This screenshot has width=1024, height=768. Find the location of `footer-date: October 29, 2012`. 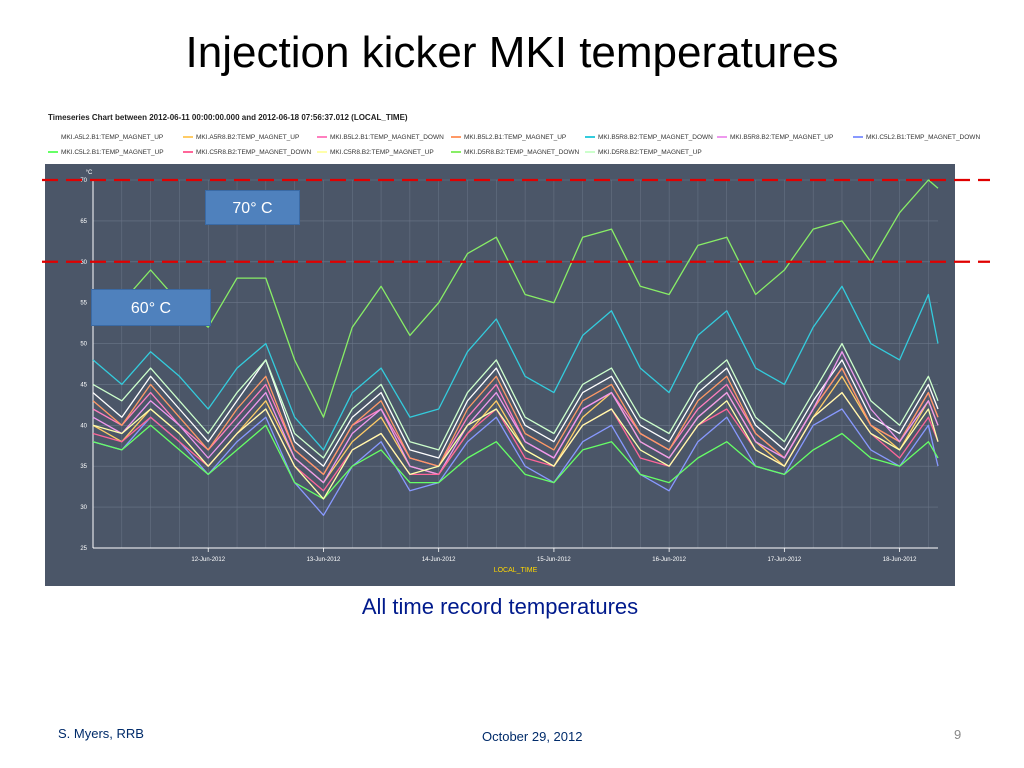

footer-date: October 29, 2012 is located at coordinates (532, 736).